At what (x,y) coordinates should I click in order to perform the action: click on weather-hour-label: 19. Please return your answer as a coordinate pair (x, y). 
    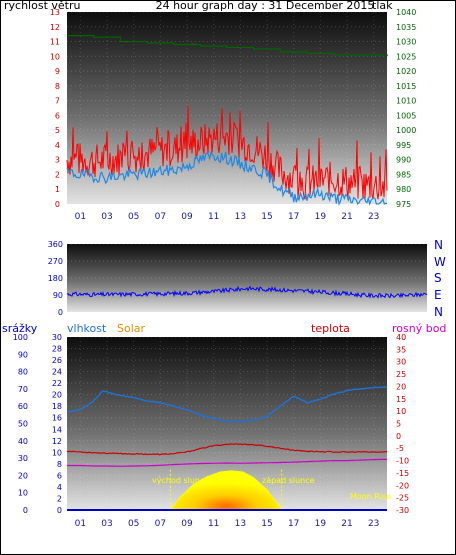
    Looking at the image, I should click on (321, 524).